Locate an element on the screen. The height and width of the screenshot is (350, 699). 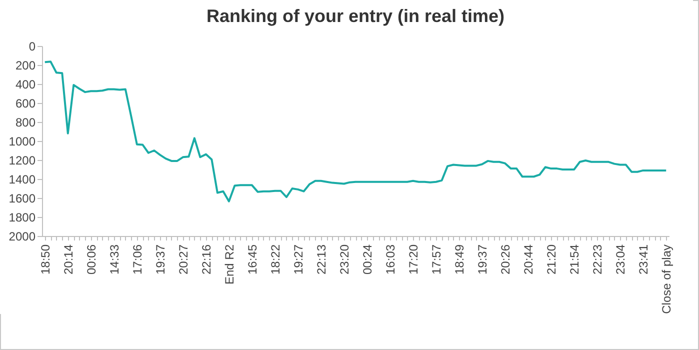
y-tick-label: 1200 is located at coordinates (22, 161).